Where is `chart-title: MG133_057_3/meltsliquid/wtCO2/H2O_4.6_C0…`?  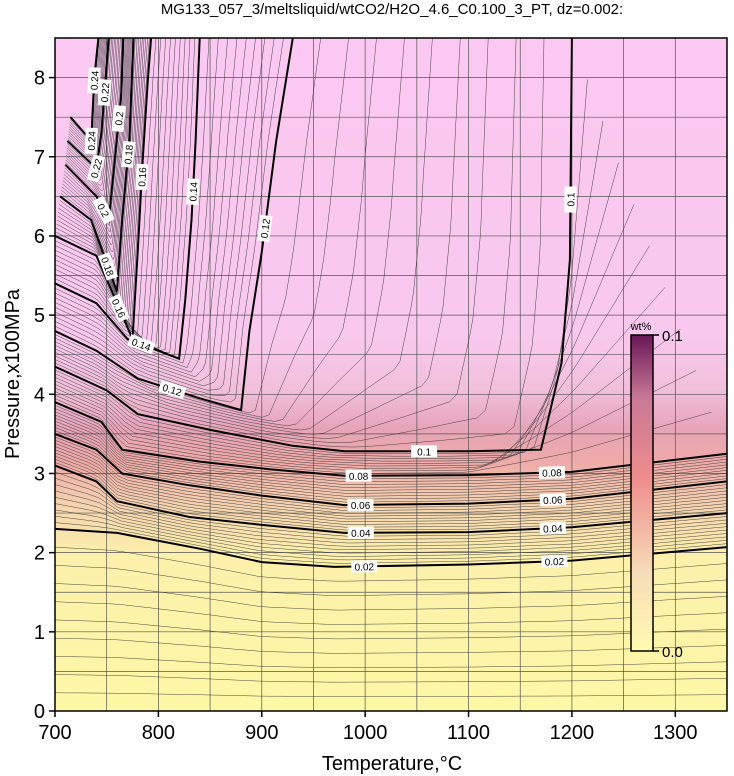
chart-title: MG133_057_3/meltsliquid/wtCO2/H2O_4.6_C0… is located at coordinates (392, 9).